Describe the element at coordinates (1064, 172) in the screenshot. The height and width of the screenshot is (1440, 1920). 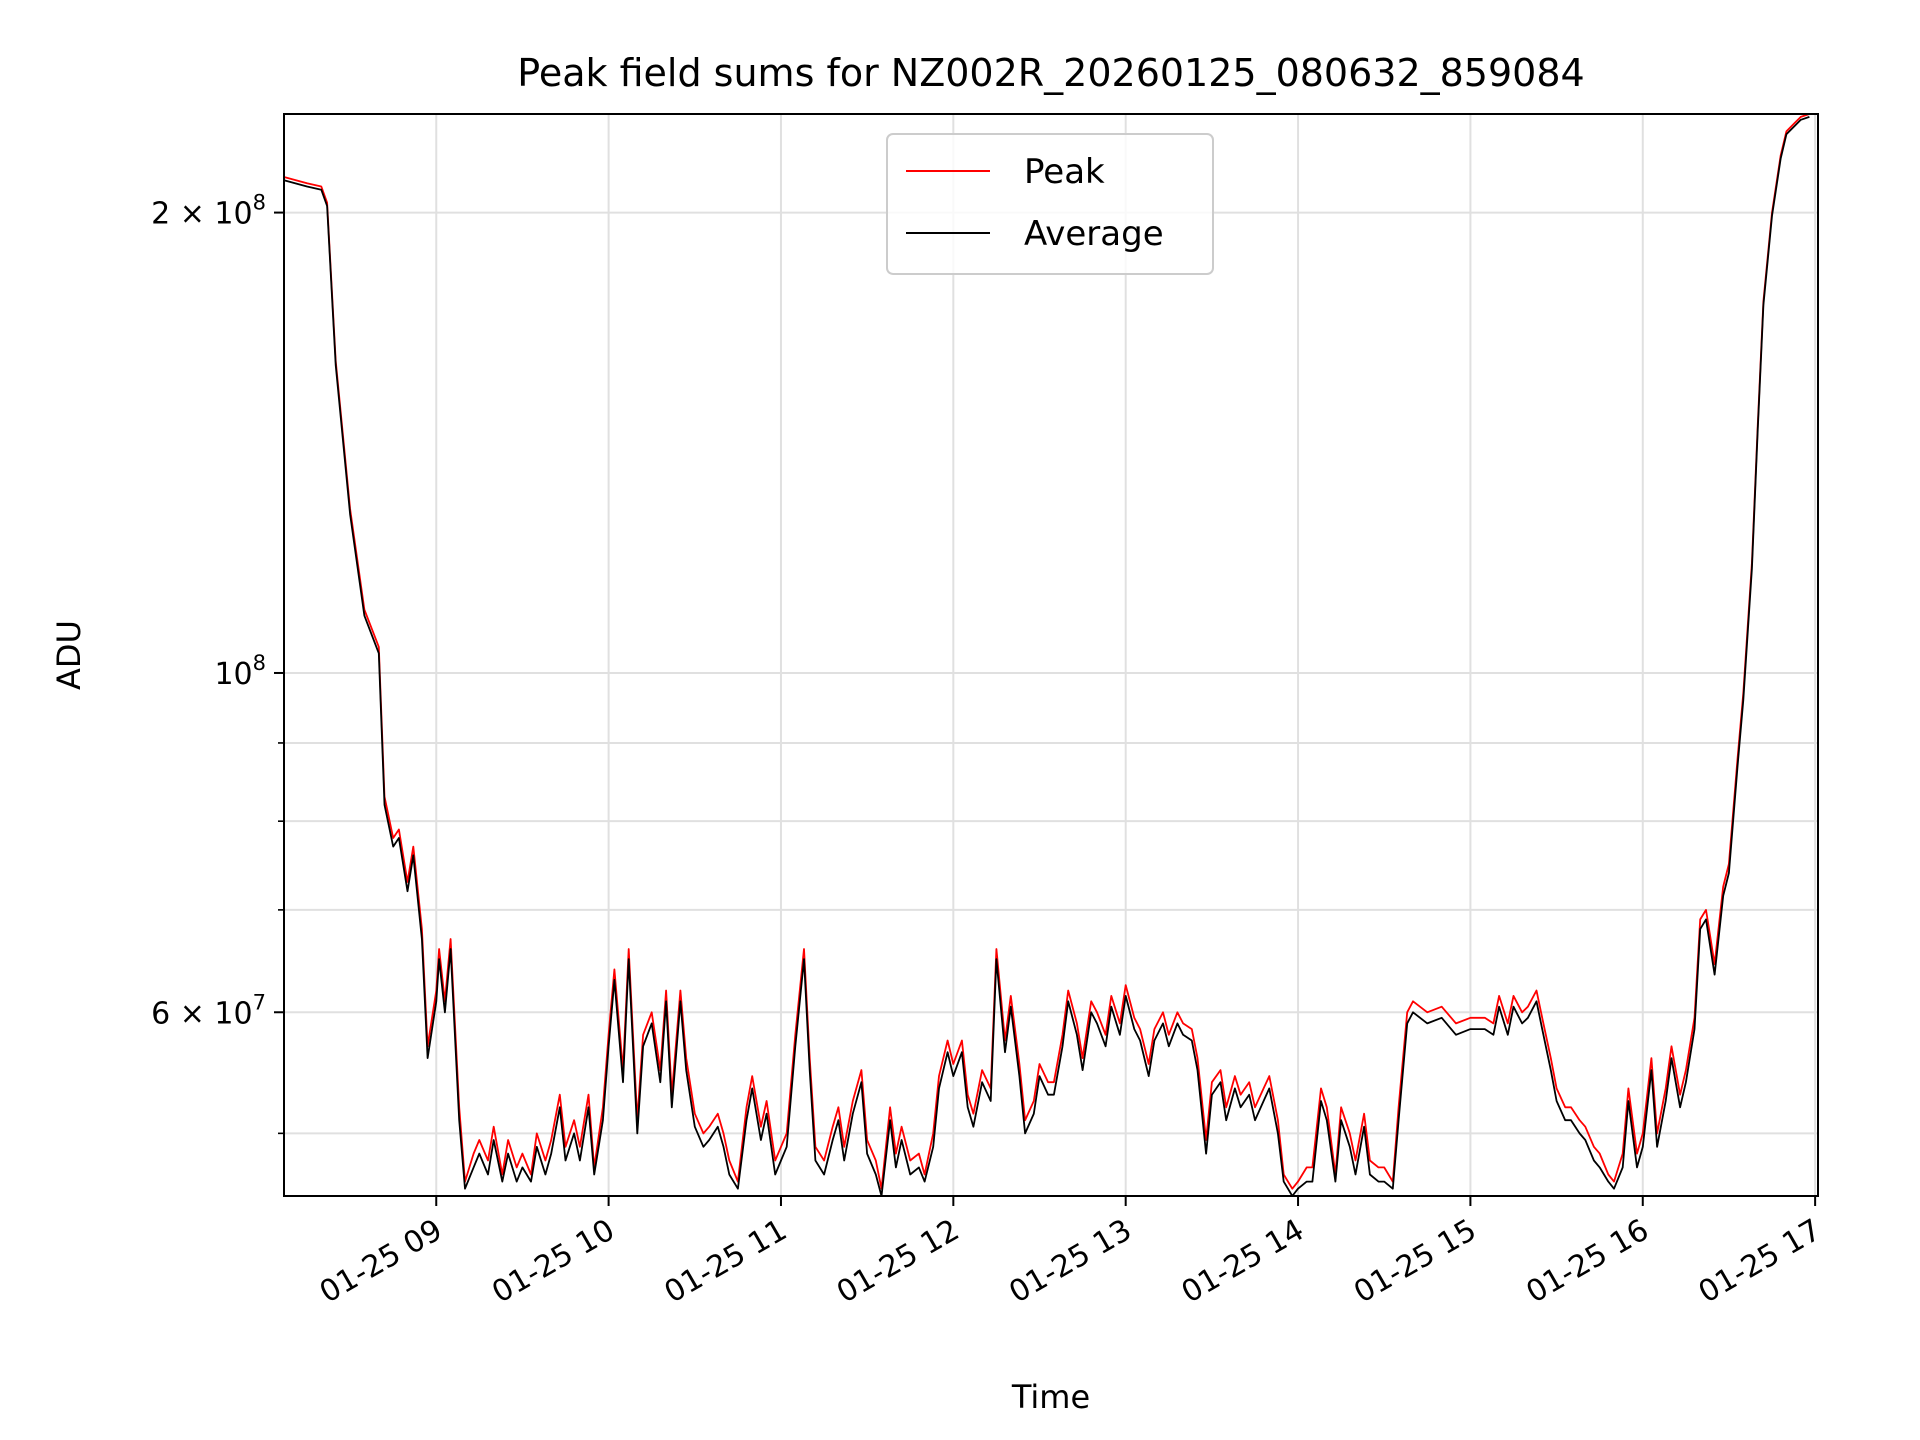
I see `legend-label-peak: Peak` at that location.